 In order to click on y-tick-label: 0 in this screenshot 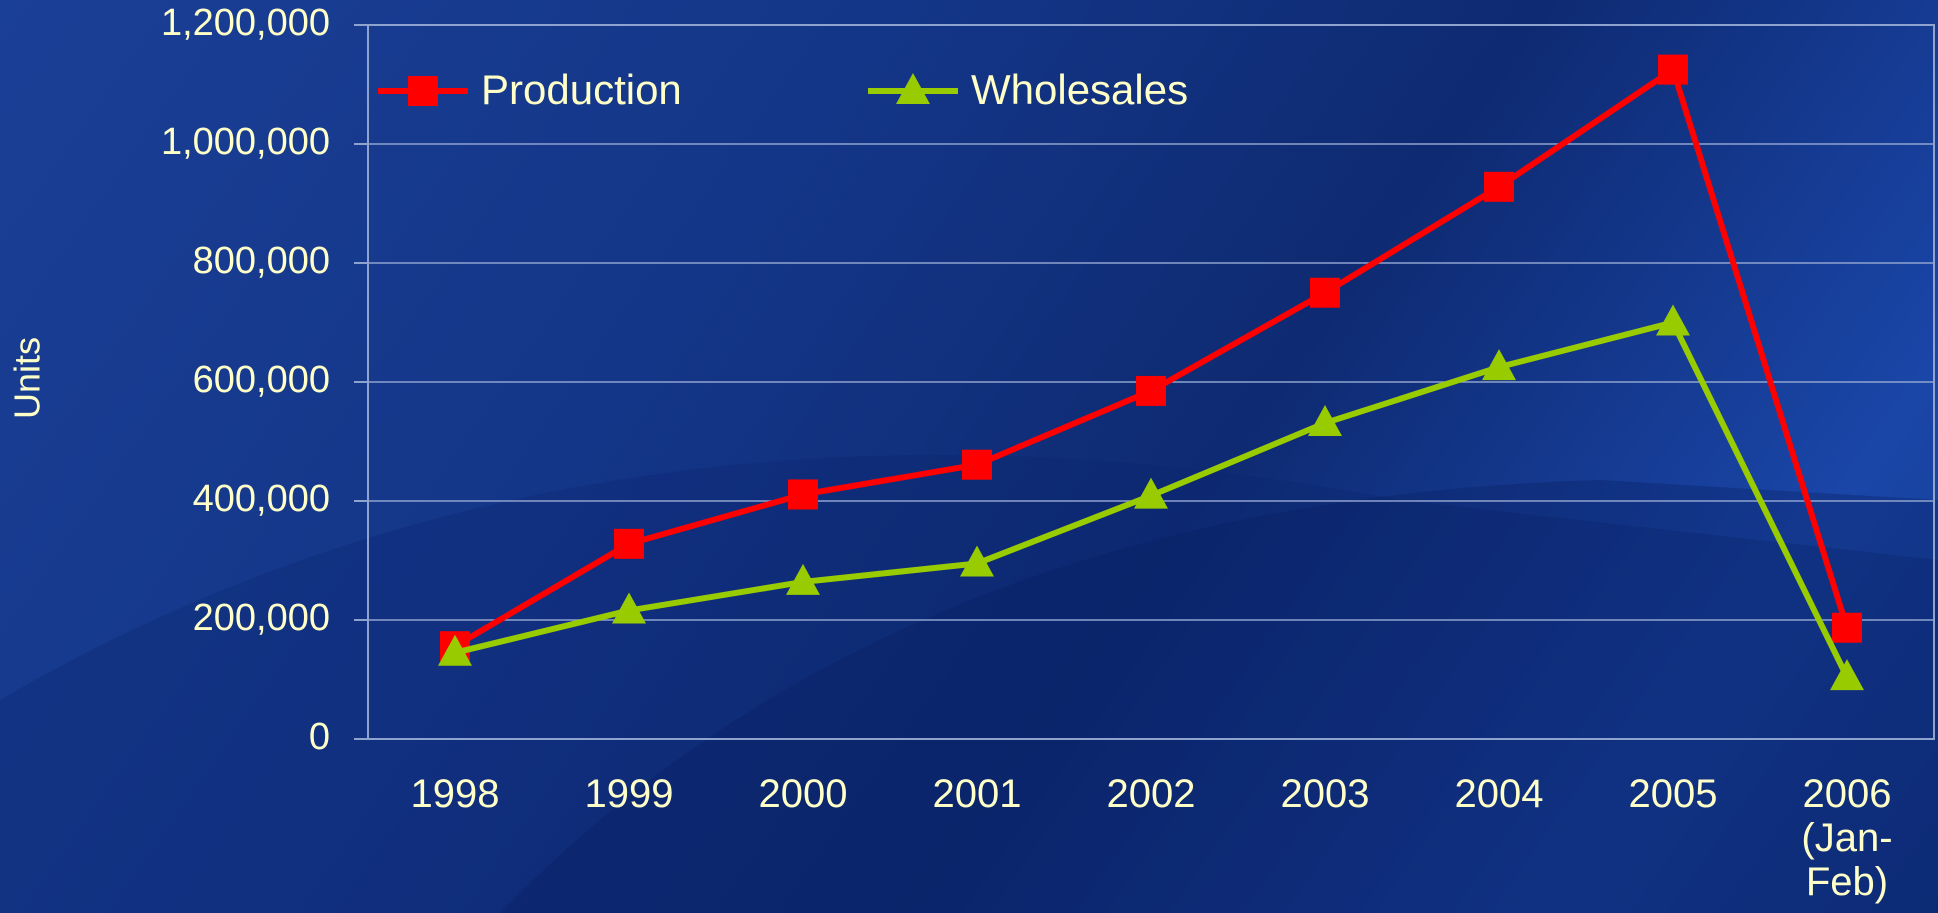, I will do `click(319, 737)`.